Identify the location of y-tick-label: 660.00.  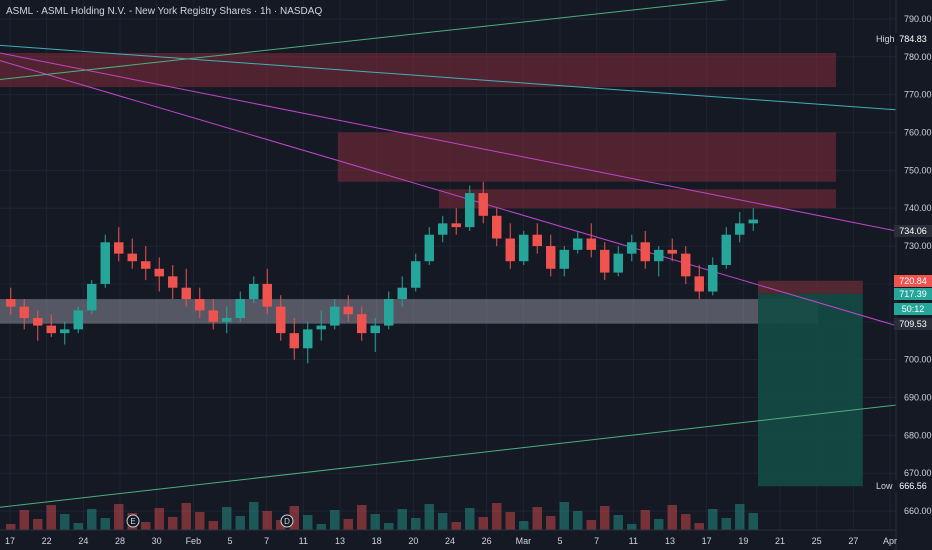
(918, 511).